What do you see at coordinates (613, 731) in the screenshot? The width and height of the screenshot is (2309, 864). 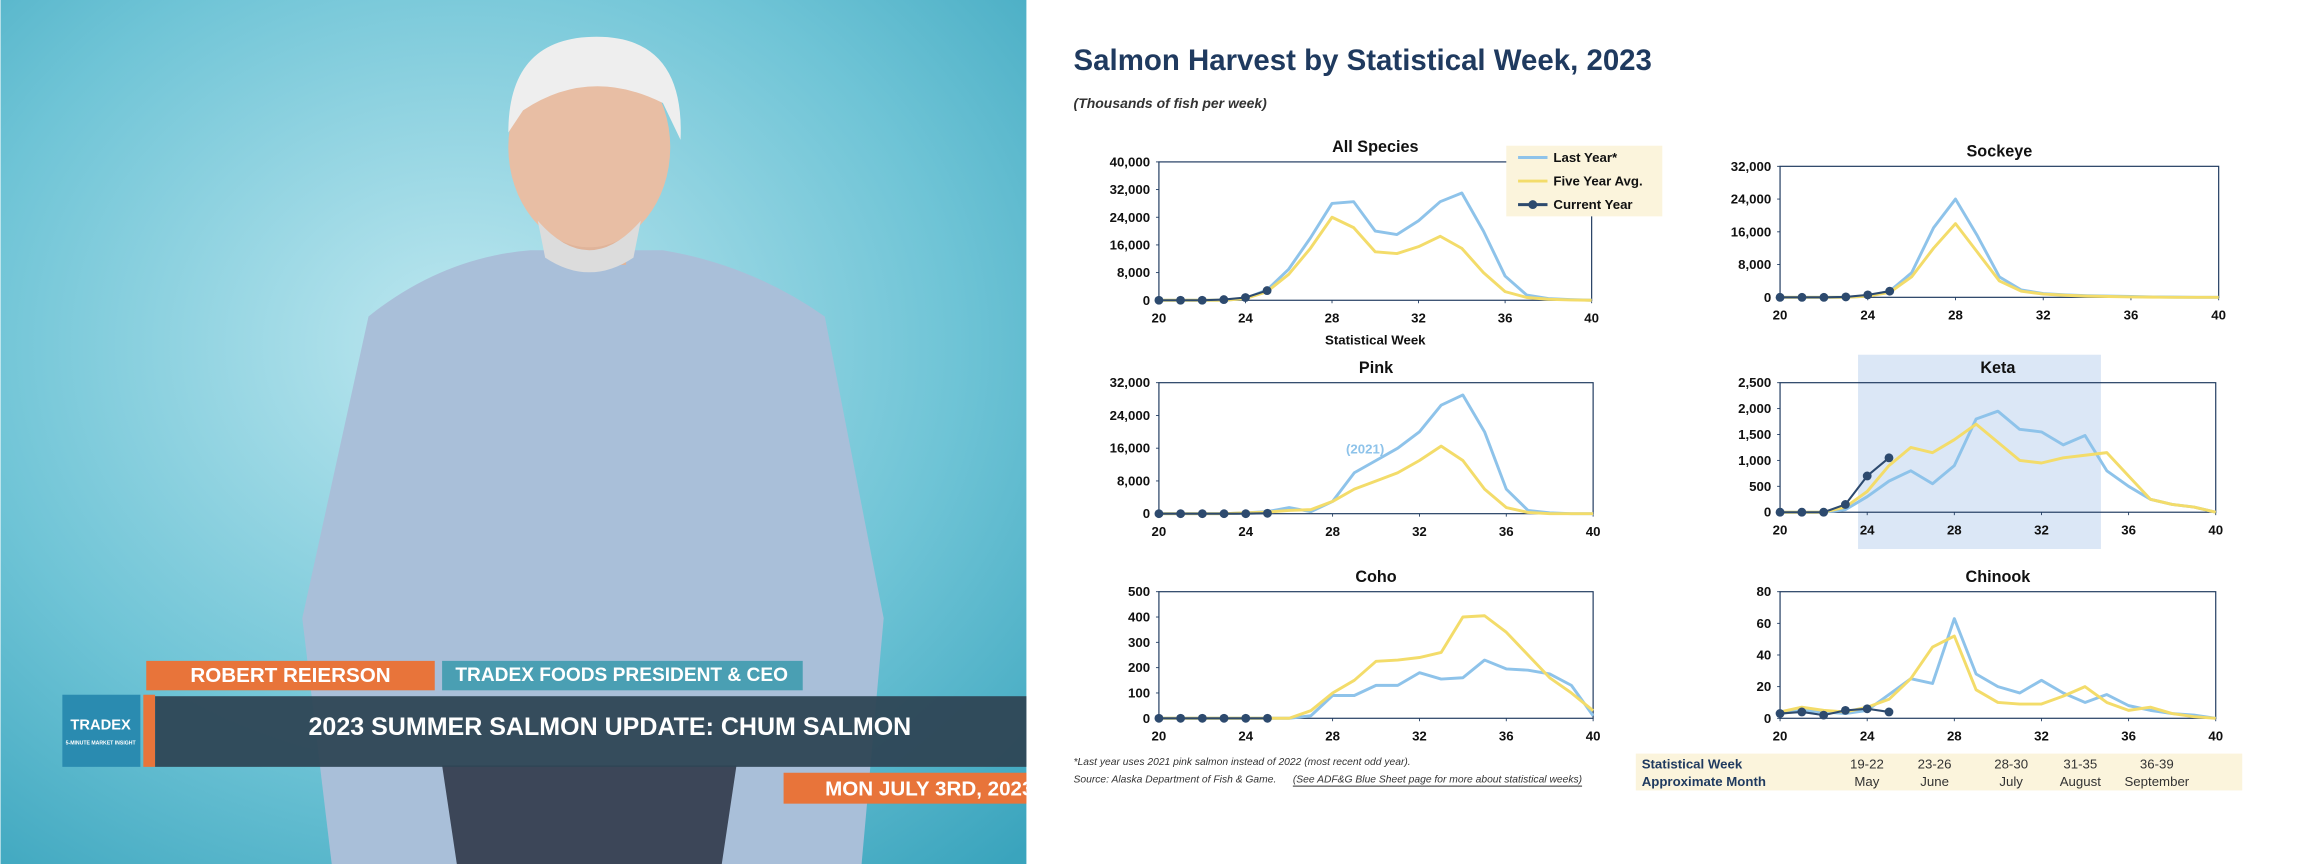 I see `headline-box` at bounding box center [613, 731].